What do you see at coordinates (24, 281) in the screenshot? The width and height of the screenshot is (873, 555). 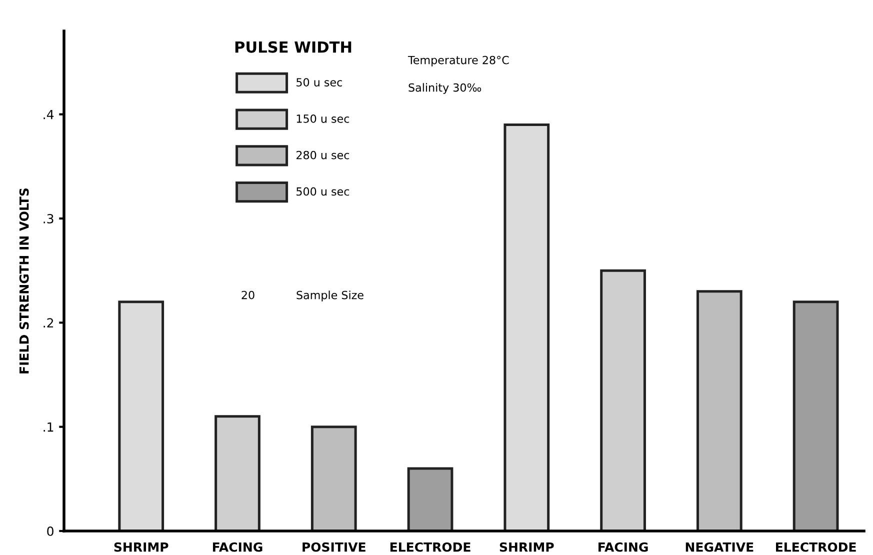 I see `y-axis-title: FIELD STRENGTH IN VOLTS` at bounding box center [24, 281].